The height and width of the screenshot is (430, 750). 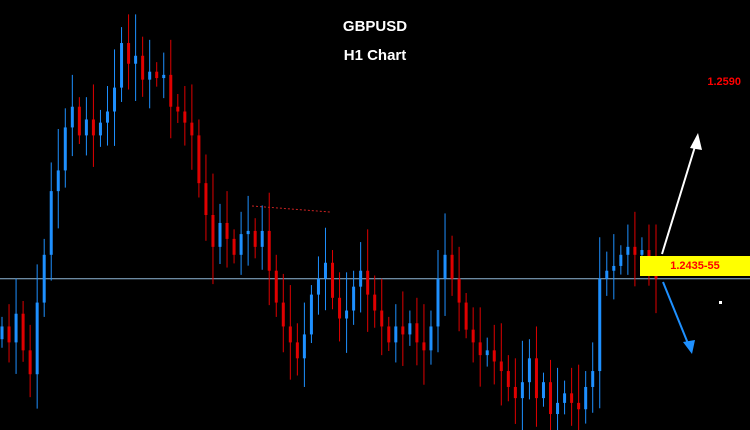 What do you see at coordinates (375, 55) in the screenshot?
I see `chart-subtitle: H1 Chart` at bounding box center [375, 55].